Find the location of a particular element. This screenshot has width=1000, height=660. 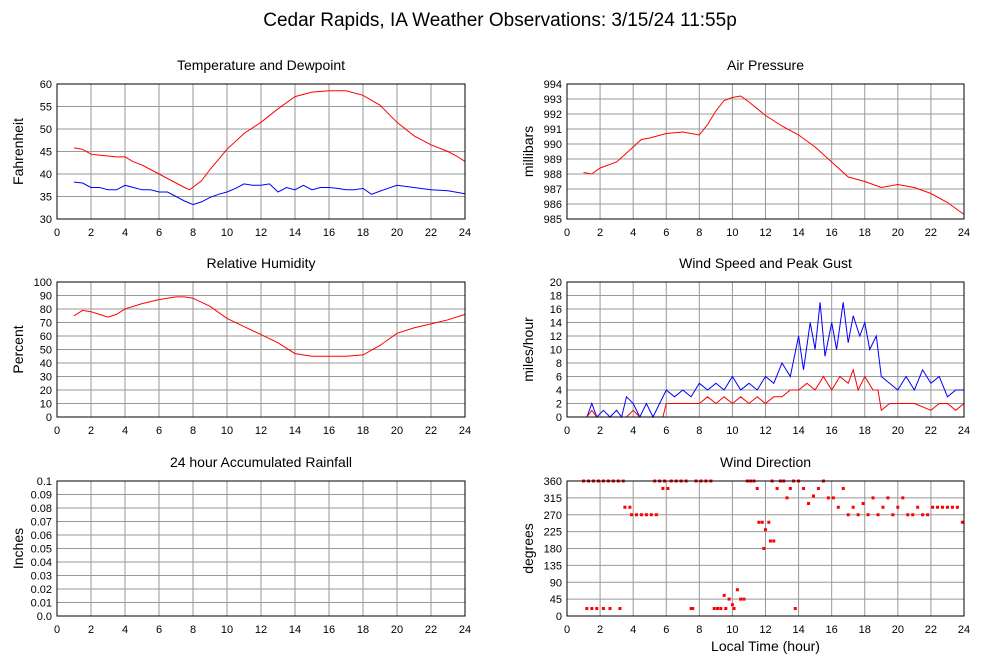

y-tick-label: 988 is located at coordinates (553, 175).